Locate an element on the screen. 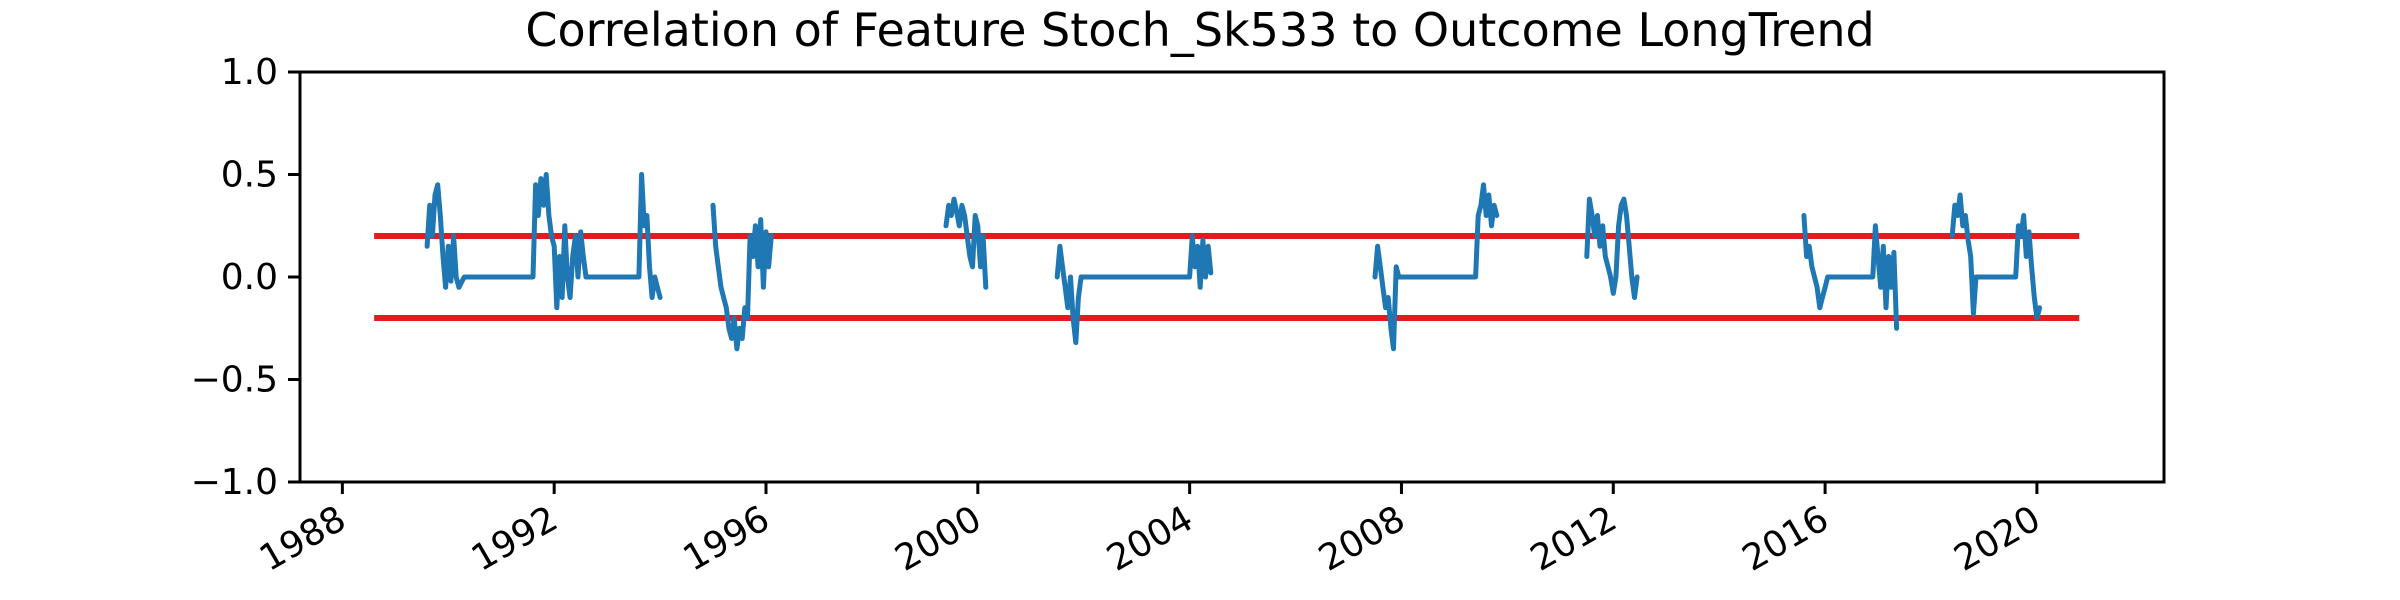 This screenshot has width=2400, height=600. x-tick-label: 1988 is located at coordinates (303, 538).